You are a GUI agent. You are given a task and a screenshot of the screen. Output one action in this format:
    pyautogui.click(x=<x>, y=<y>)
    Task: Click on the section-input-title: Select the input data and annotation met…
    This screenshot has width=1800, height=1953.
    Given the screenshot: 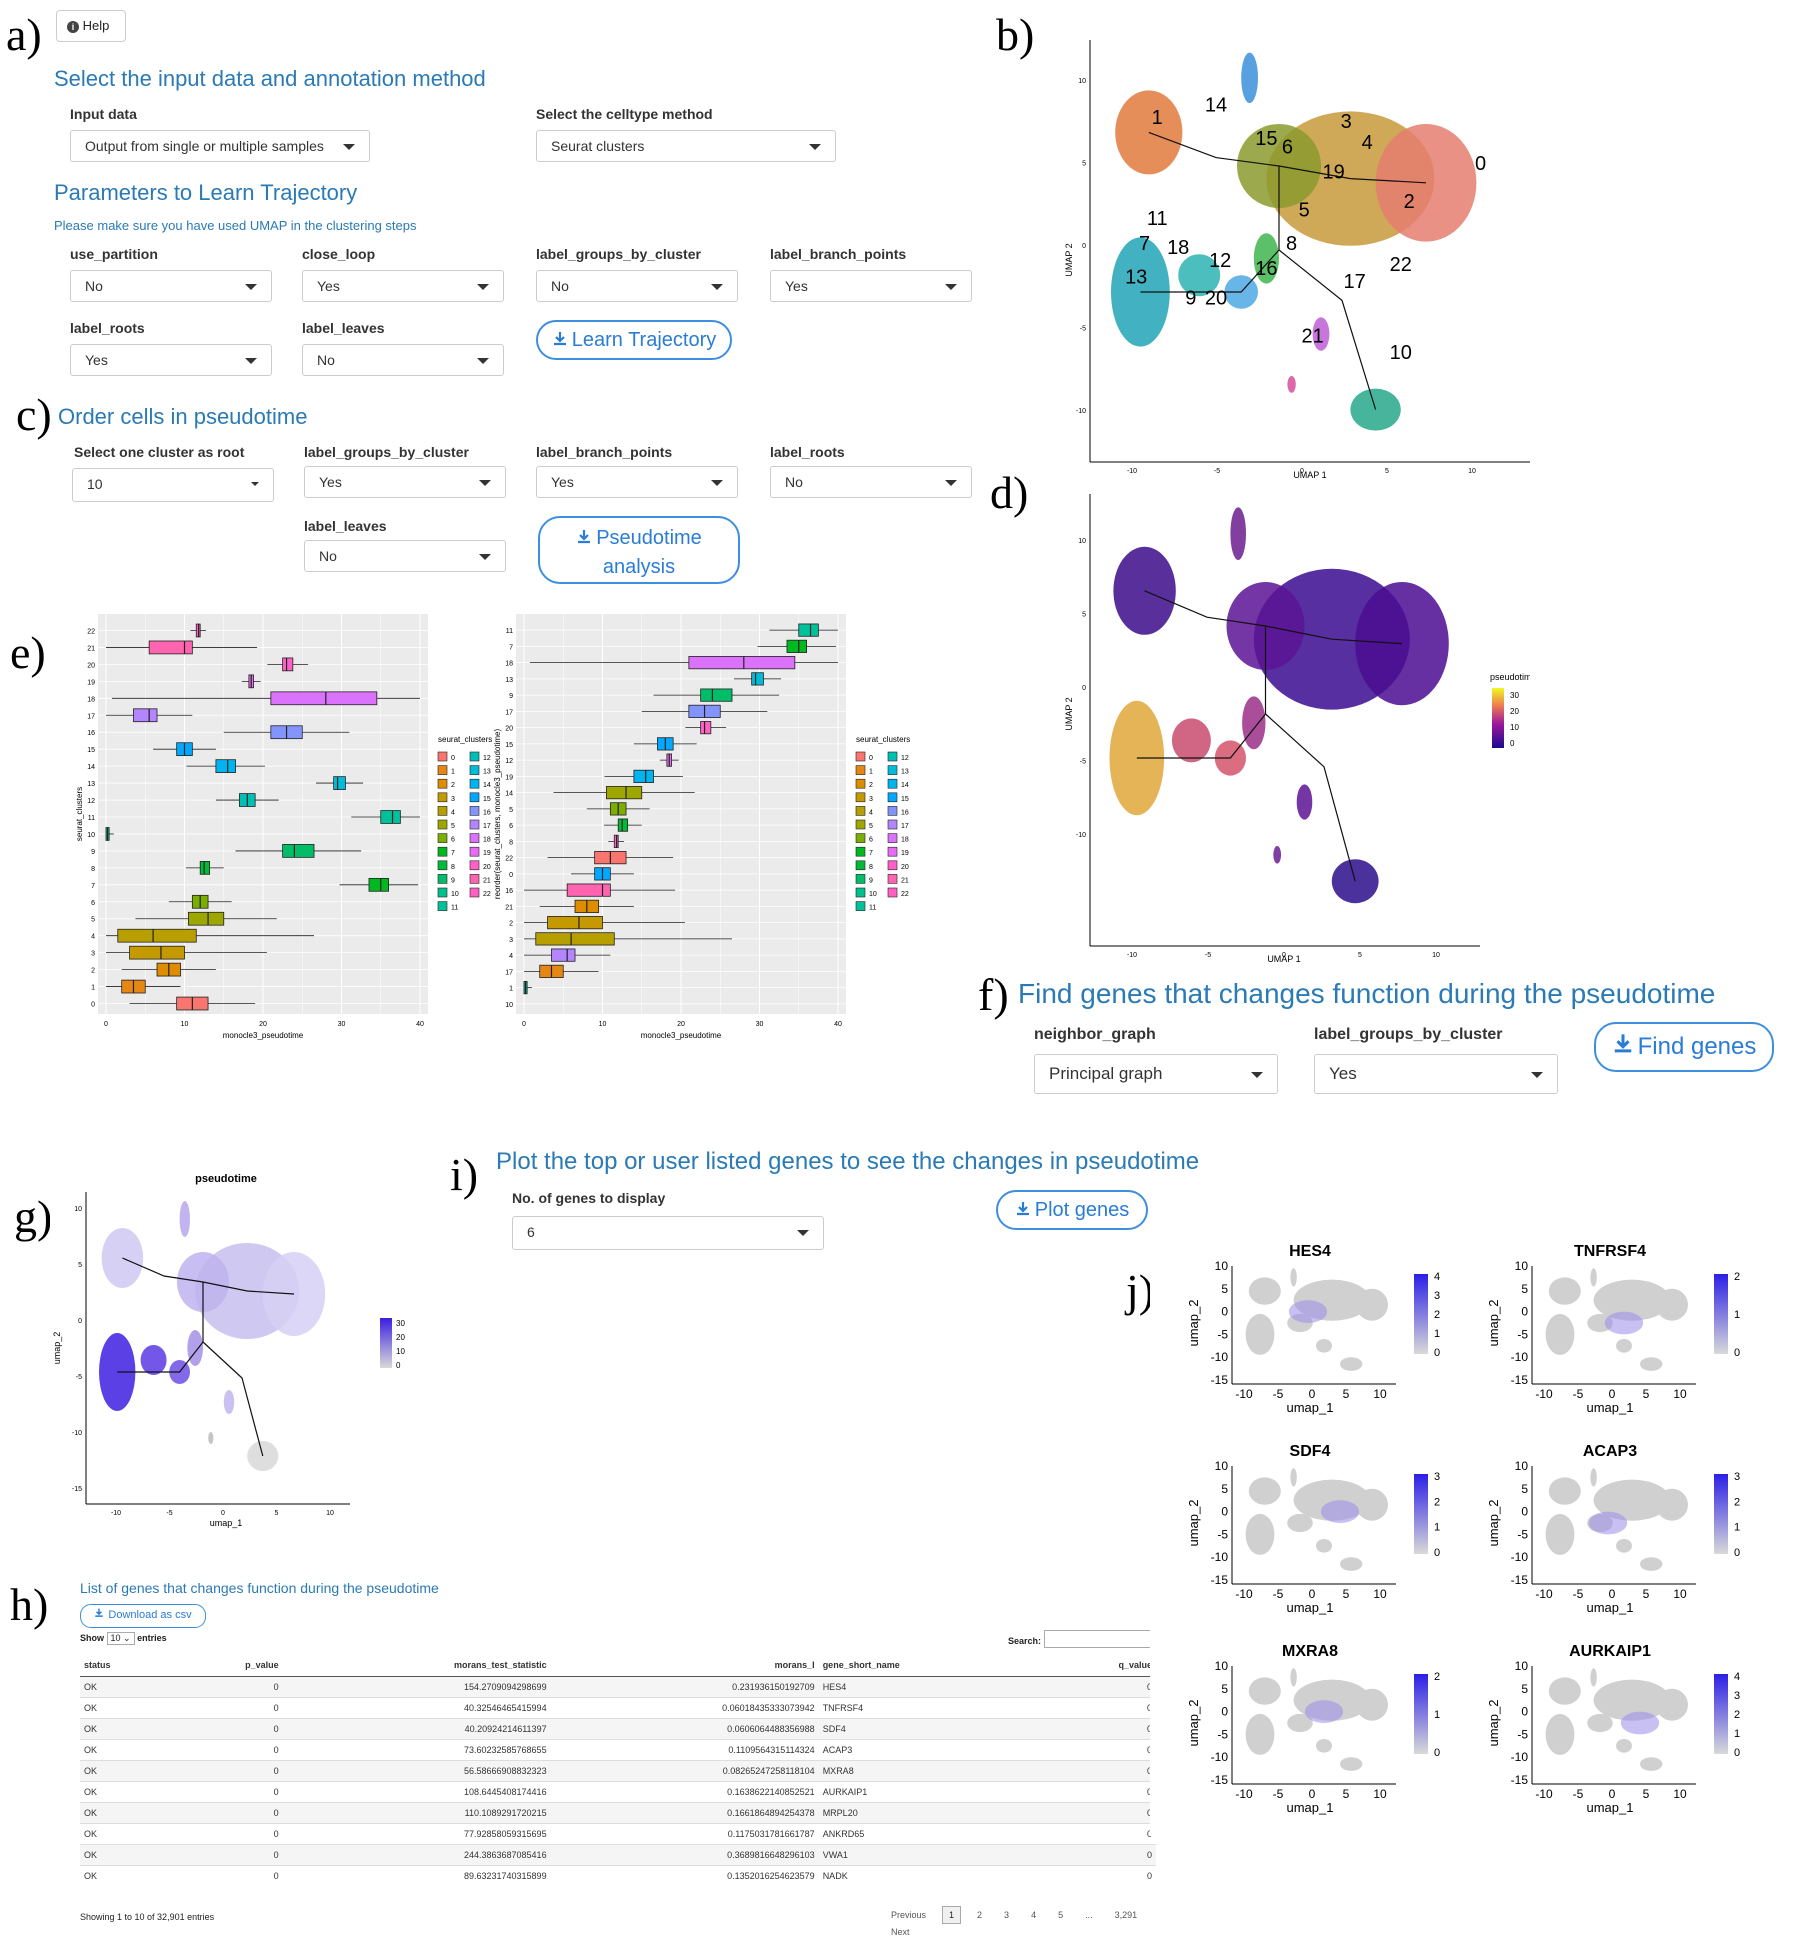 What is the action you would take?
    pyautogui.click(x=270, y=78)
    